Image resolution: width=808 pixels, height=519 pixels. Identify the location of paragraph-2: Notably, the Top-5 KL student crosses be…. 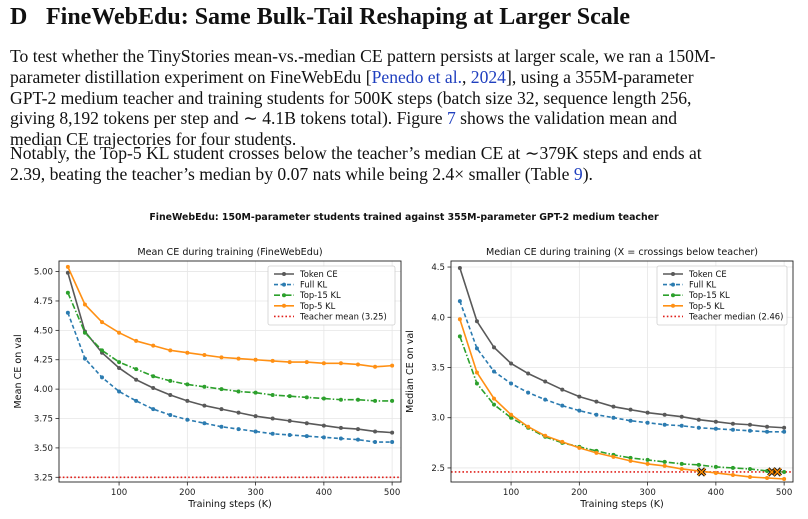
(406, 164).